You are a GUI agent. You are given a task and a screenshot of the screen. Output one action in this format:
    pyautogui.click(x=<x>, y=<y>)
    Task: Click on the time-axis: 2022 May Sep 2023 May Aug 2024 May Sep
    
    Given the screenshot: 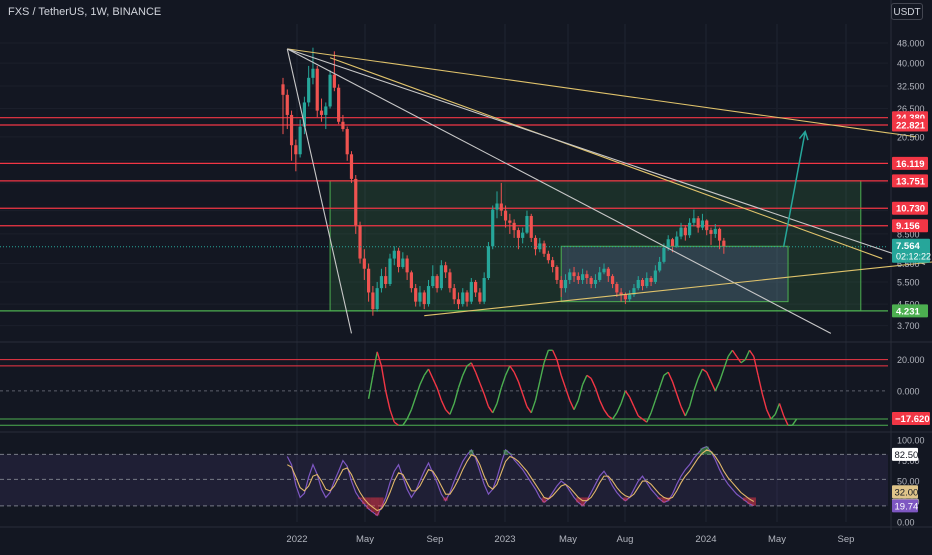 What is the action you would take?
    pyautogui.click(x=570, y=539)
    